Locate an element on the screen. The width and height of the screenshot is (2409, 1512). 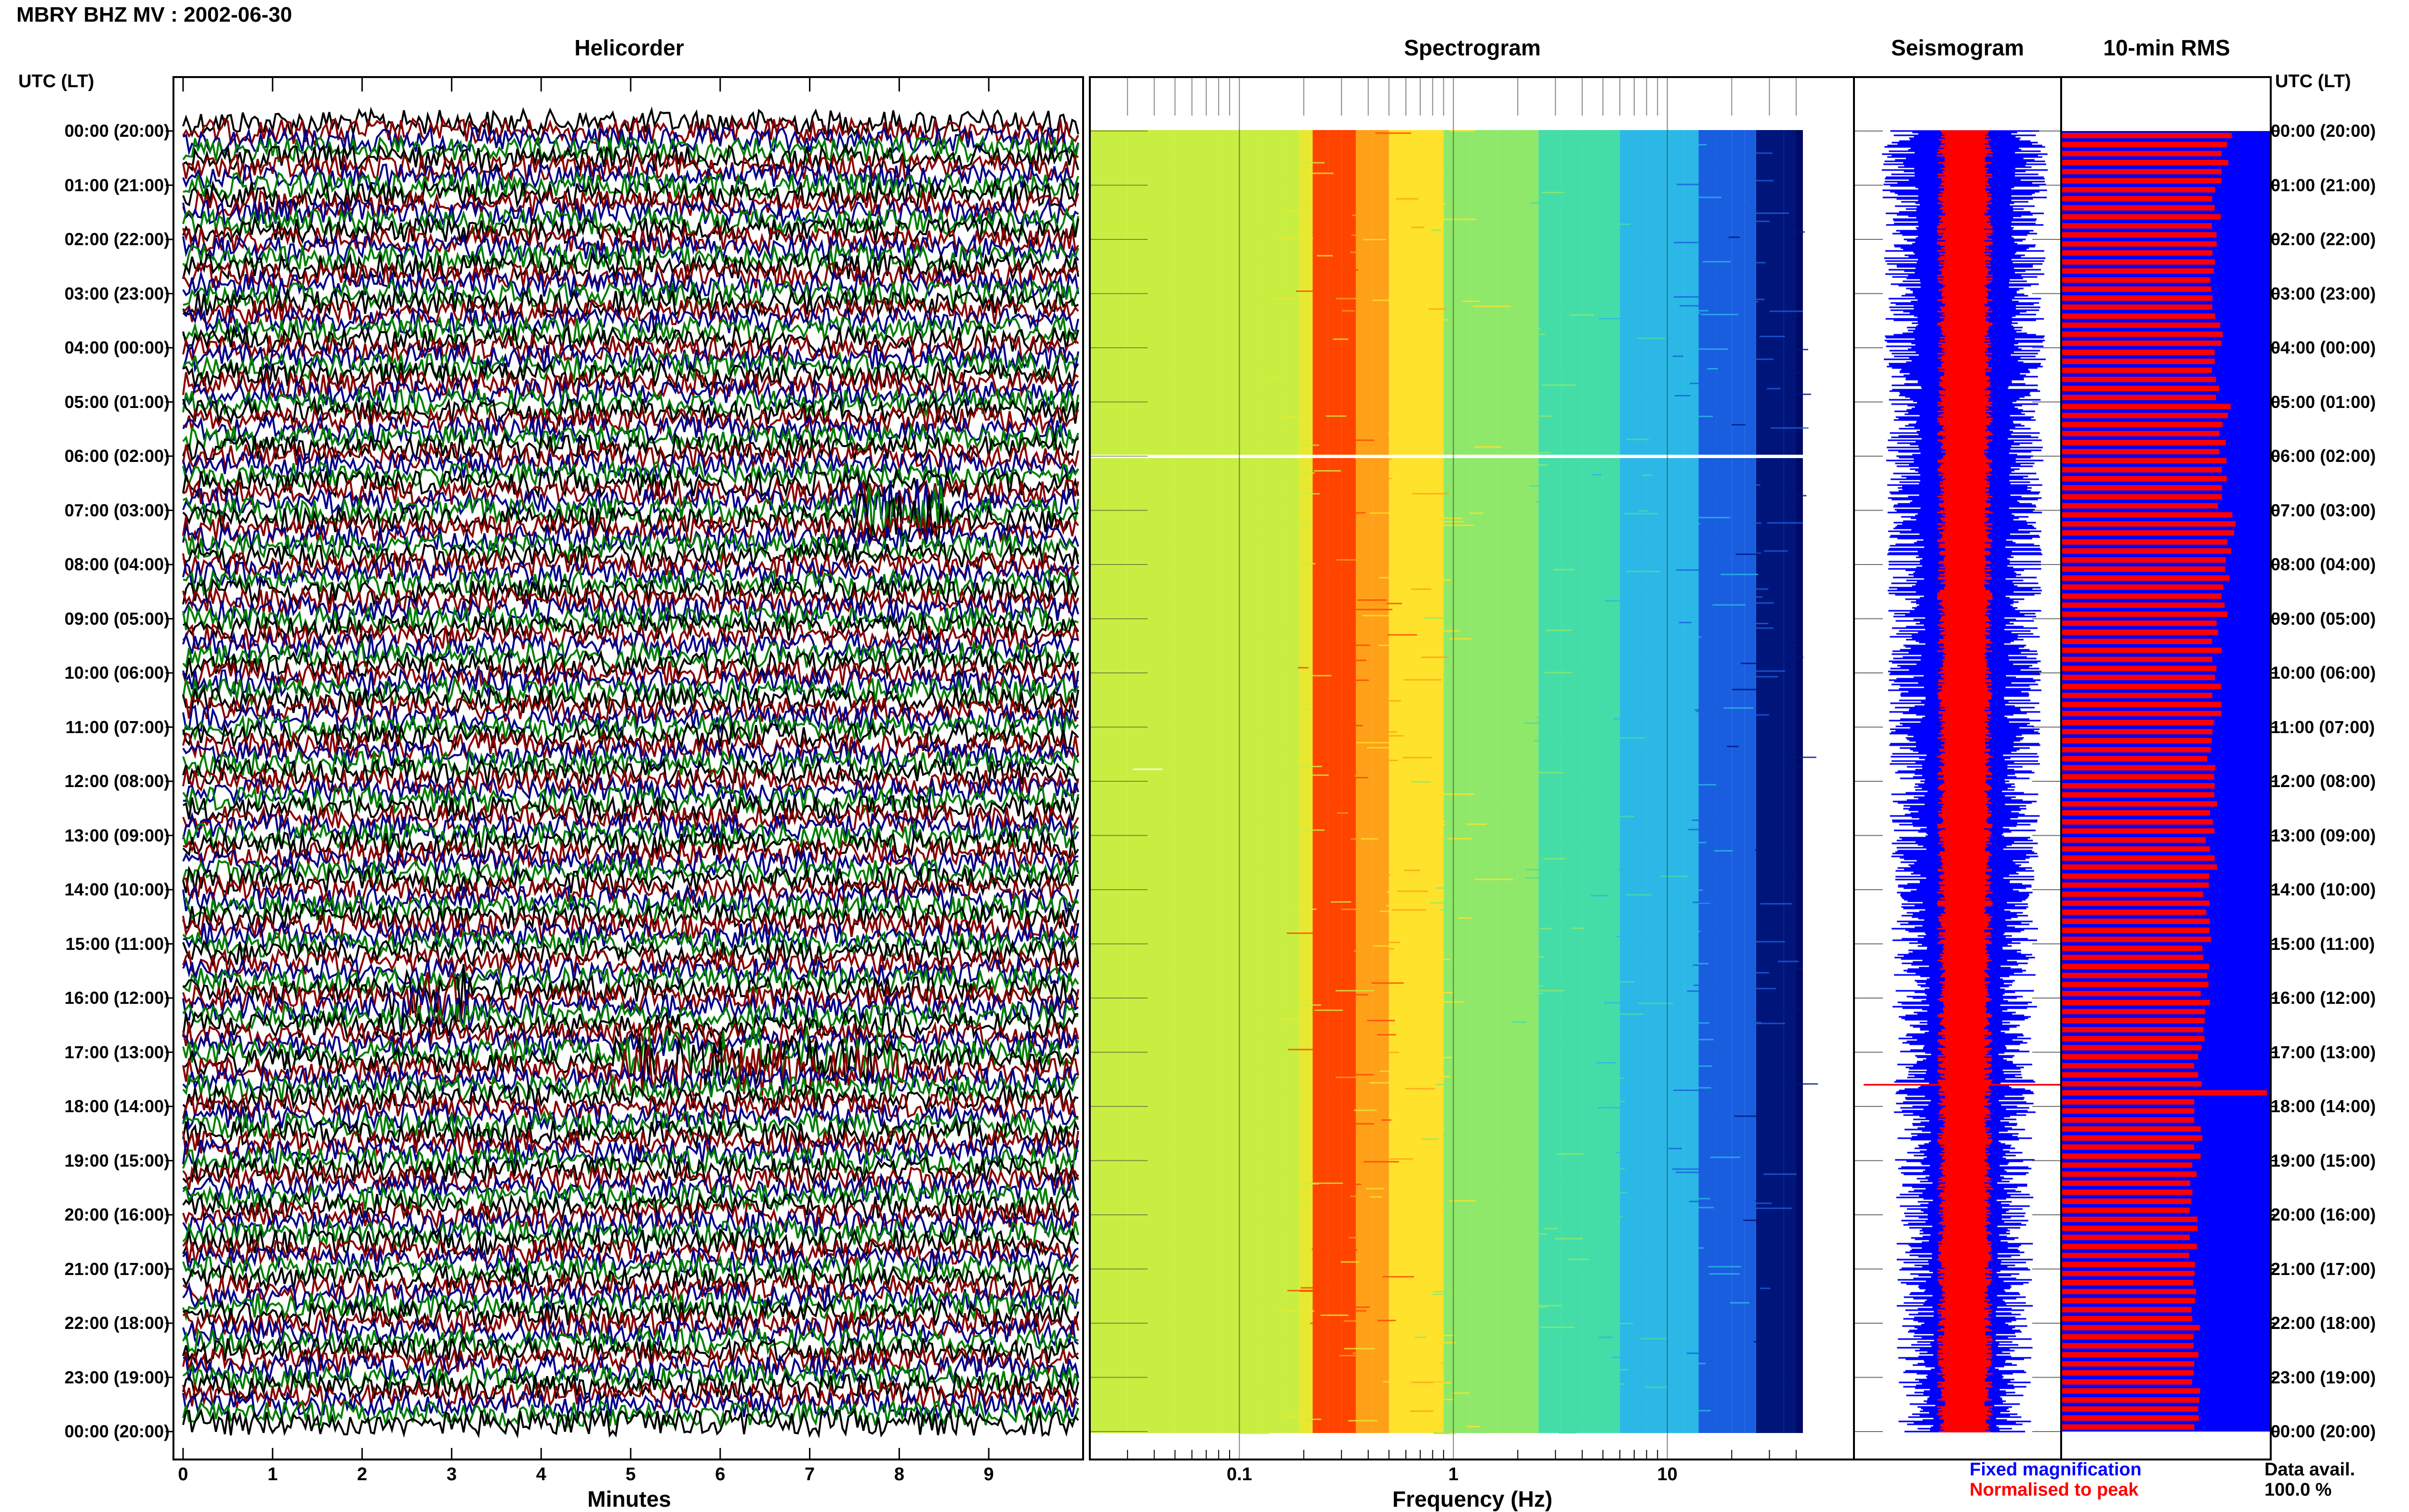
time-label-left: 20:00 (16:00) is located at coordinates (117, 1214).